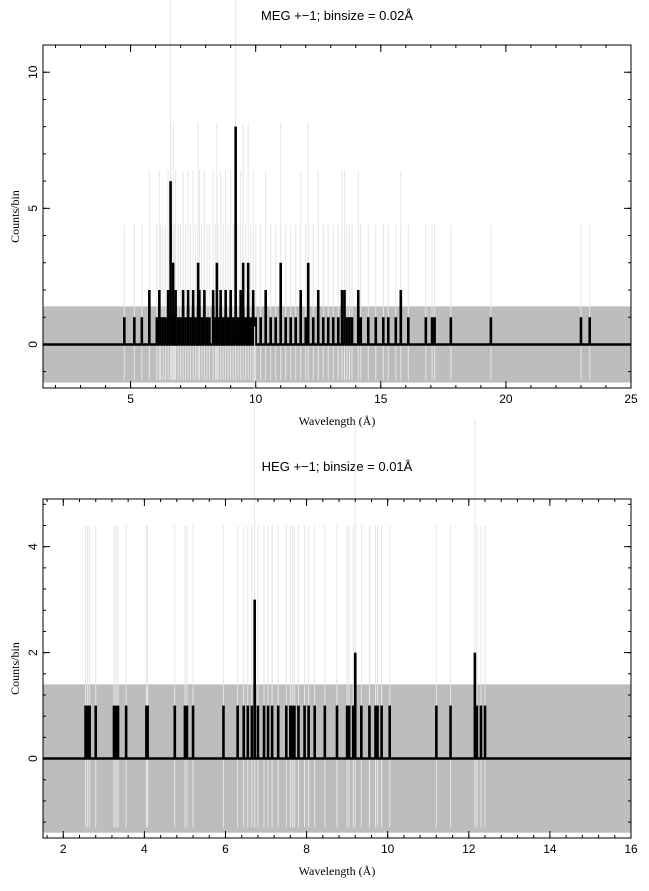  I want to click on chart-title: MEG +−1; binsize = 0.02Å, so click(337, 15).